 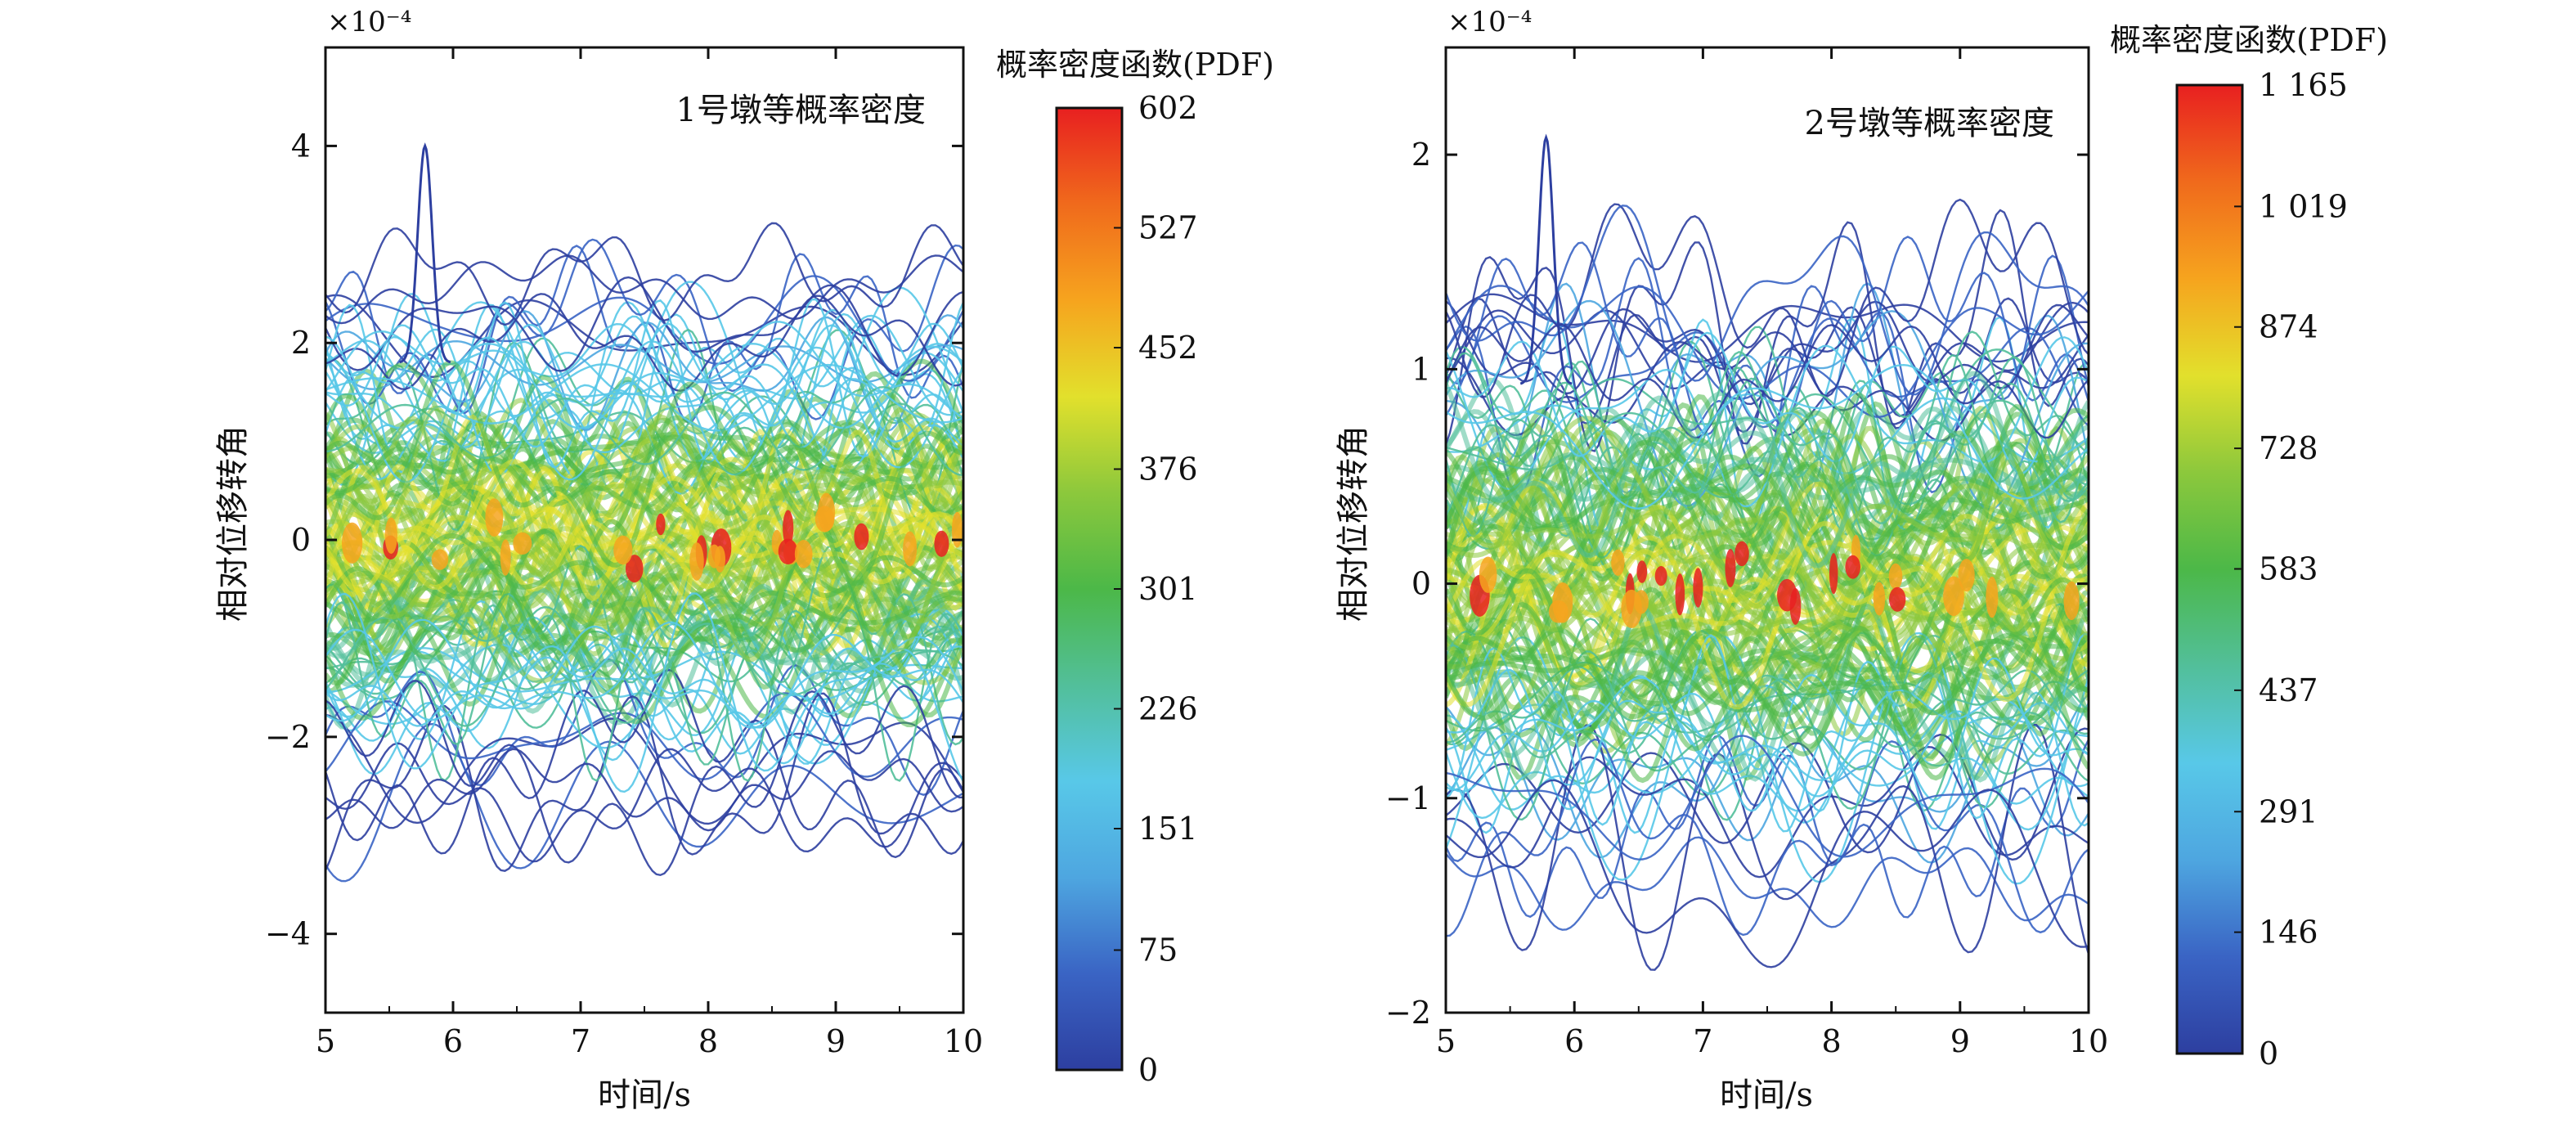 I want to click on y-exponent-label: ×10⁻⁴, so click(x=369, y=22).